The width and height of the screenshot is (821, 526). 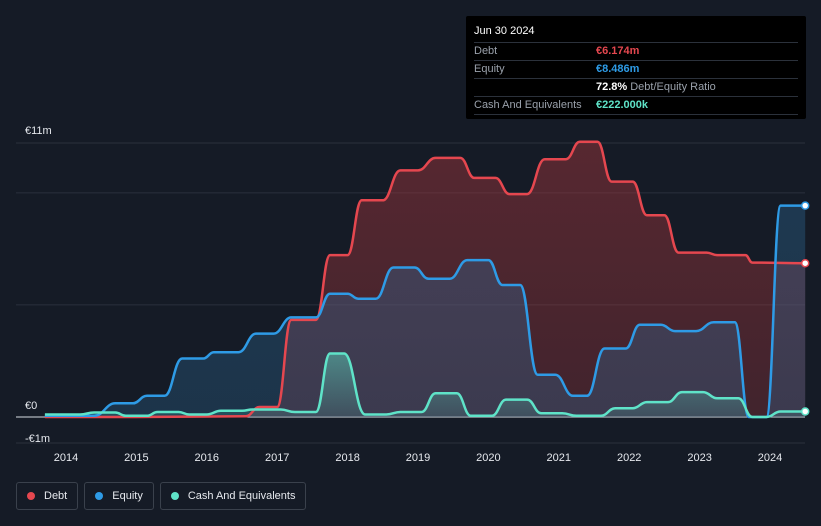 I want to click on tooltip-ratio-row: 72.8% Debt/Equity Ratio, so click(x=636, y=87).